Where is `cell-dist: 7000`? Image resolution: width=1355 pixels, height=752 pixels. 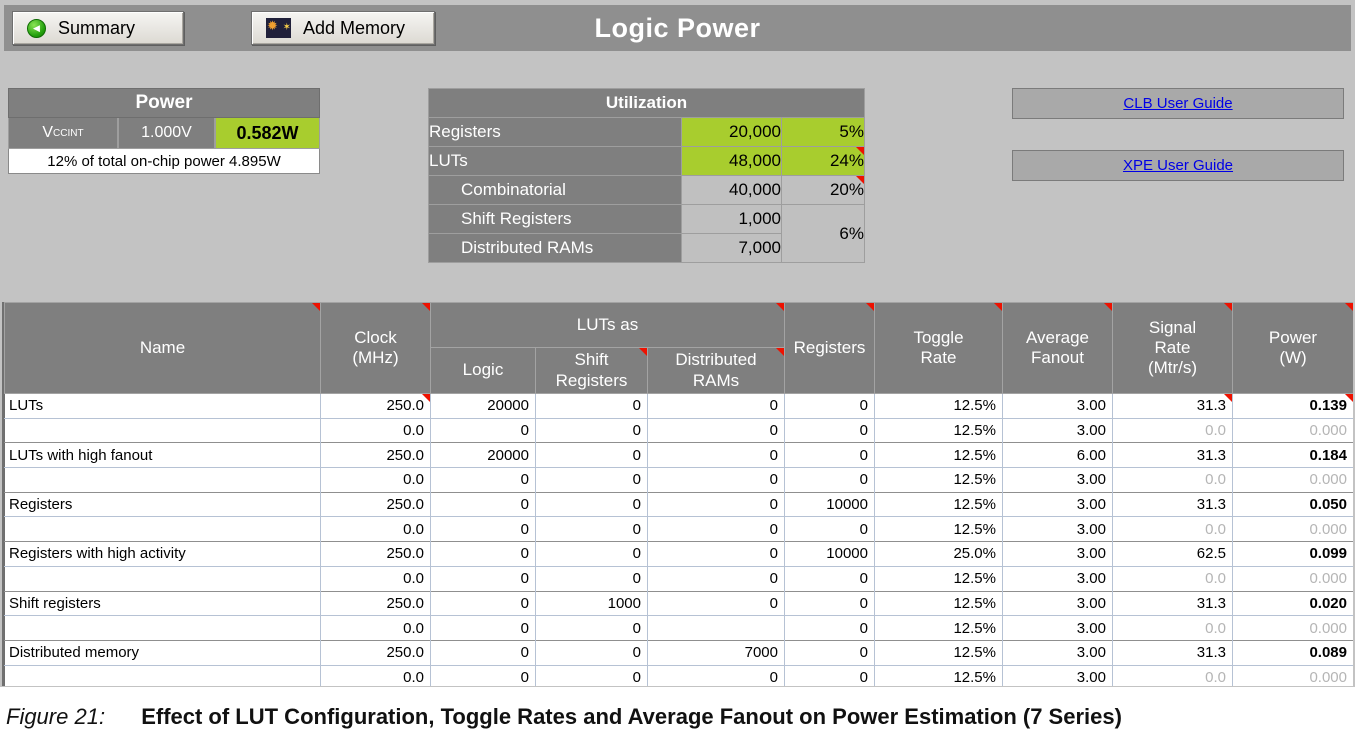
cell-dist: 7000 is located at coordinates (716, 652).